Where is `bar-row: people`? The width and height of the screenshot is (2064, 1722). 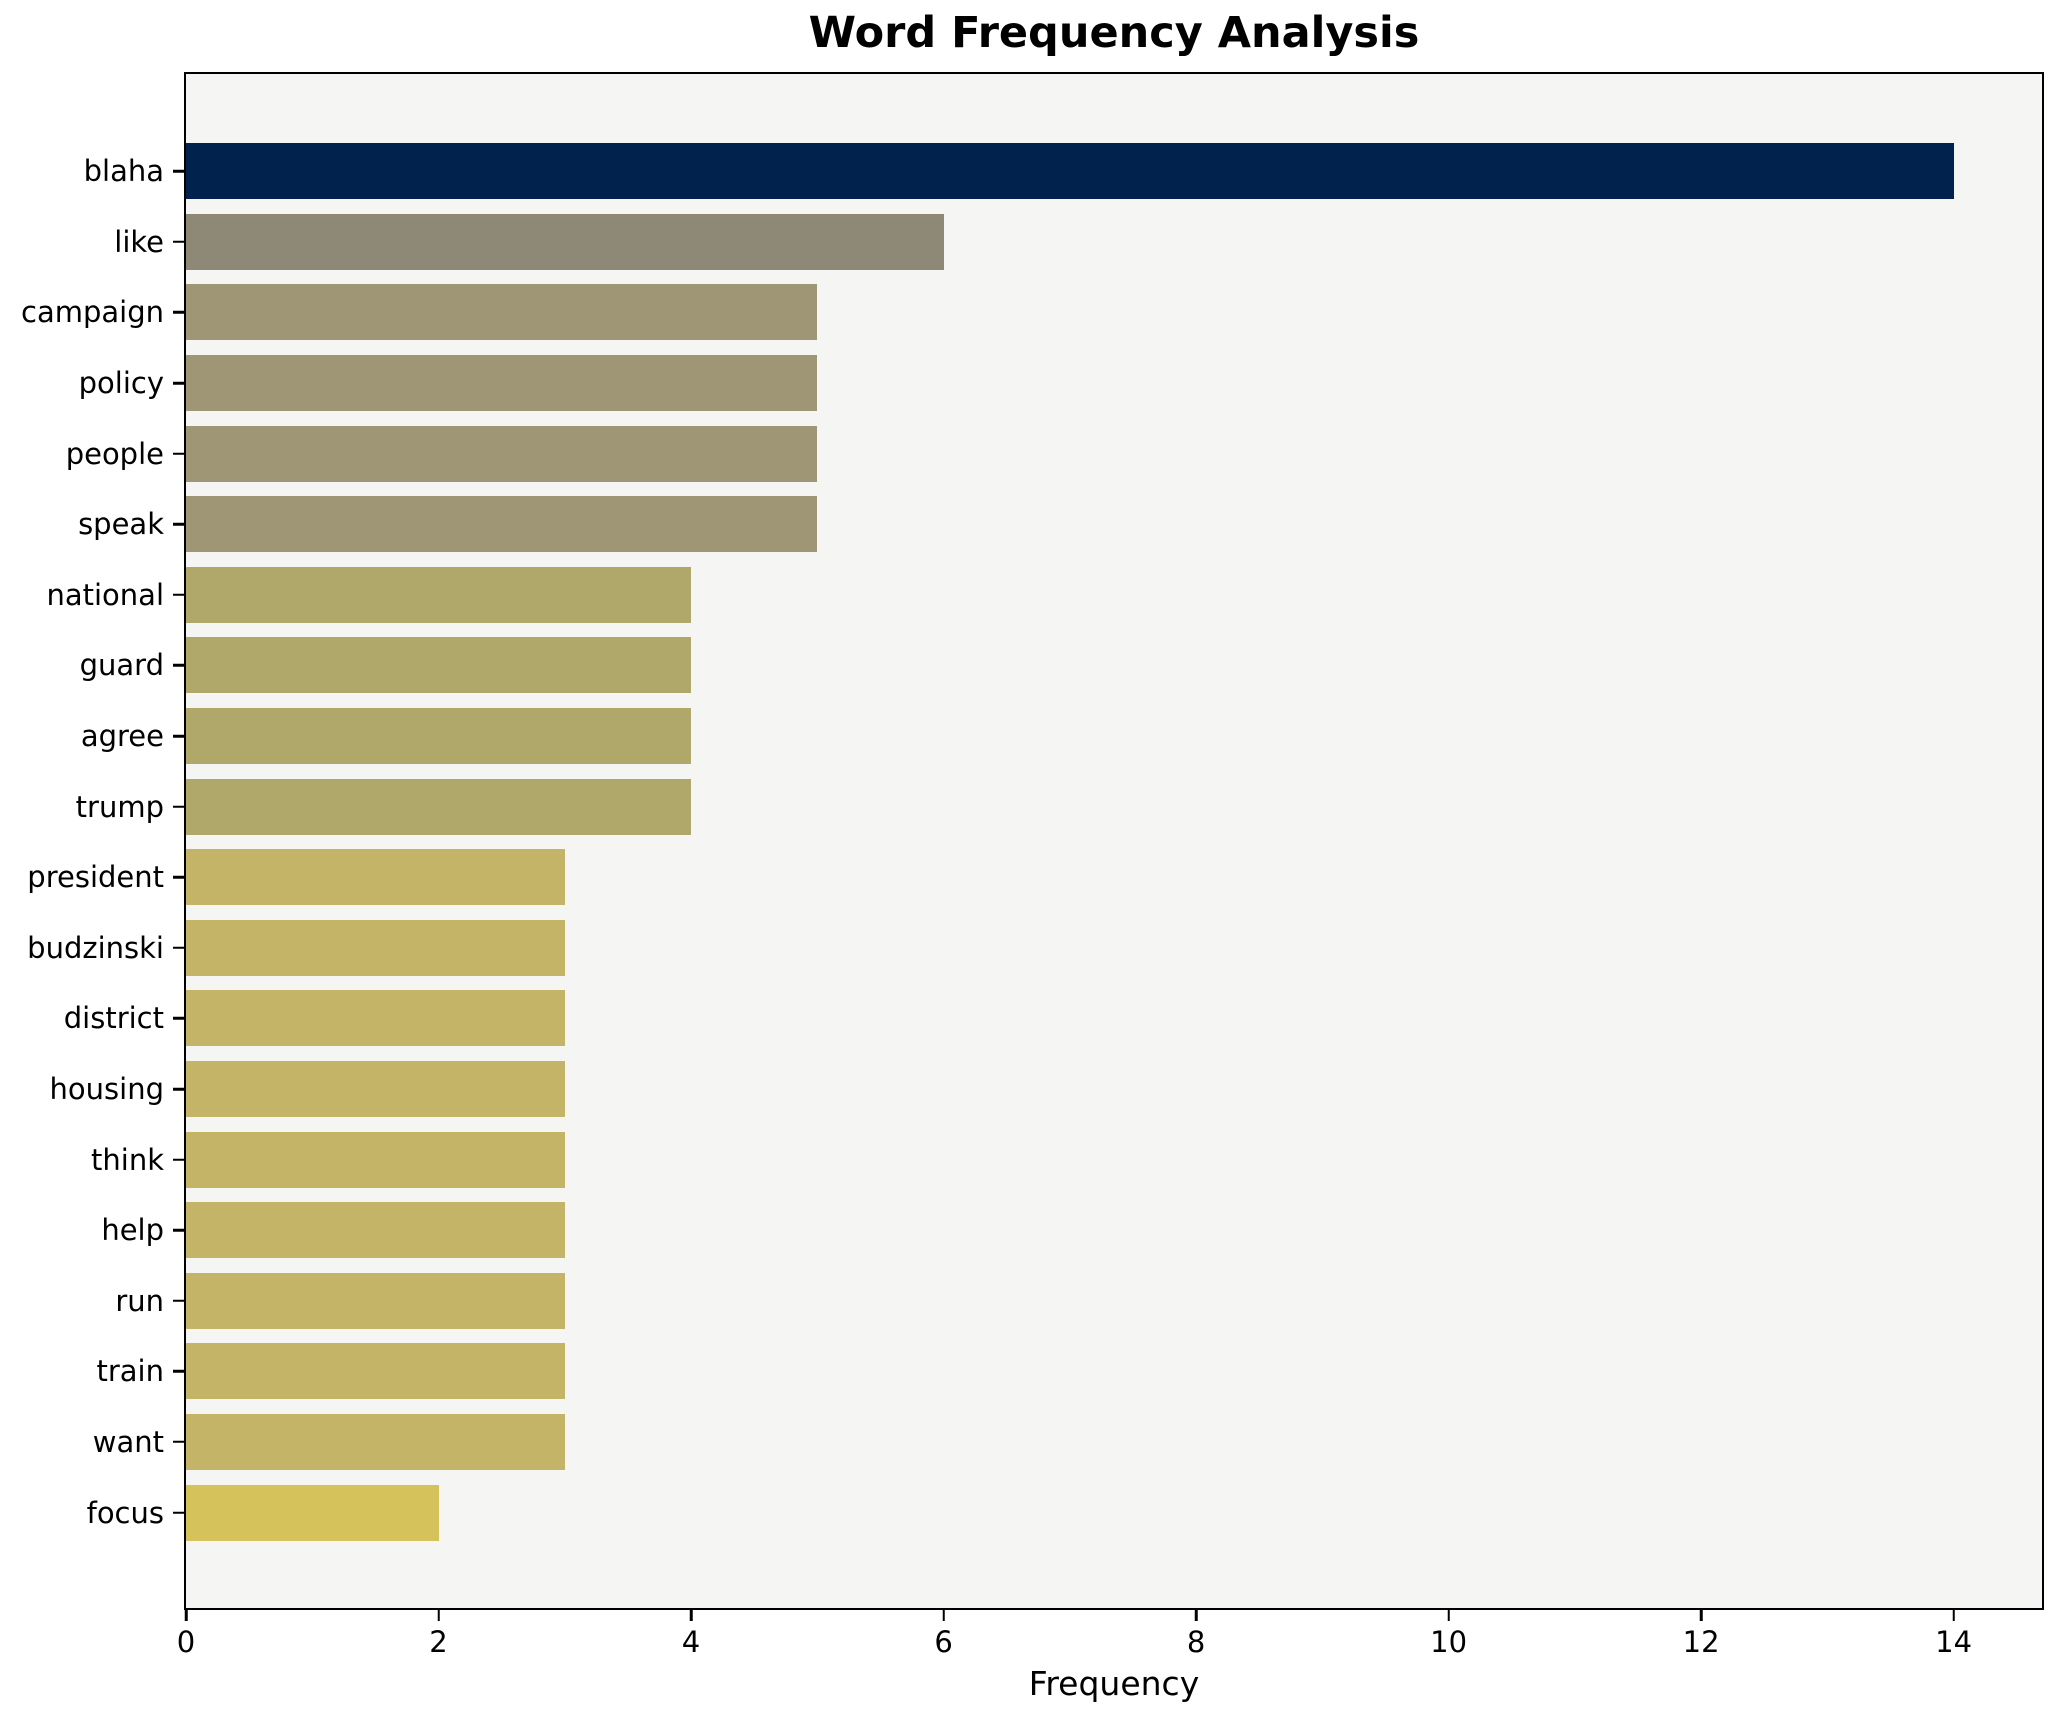 bar-row: people is located at coordinates (1054, 453).